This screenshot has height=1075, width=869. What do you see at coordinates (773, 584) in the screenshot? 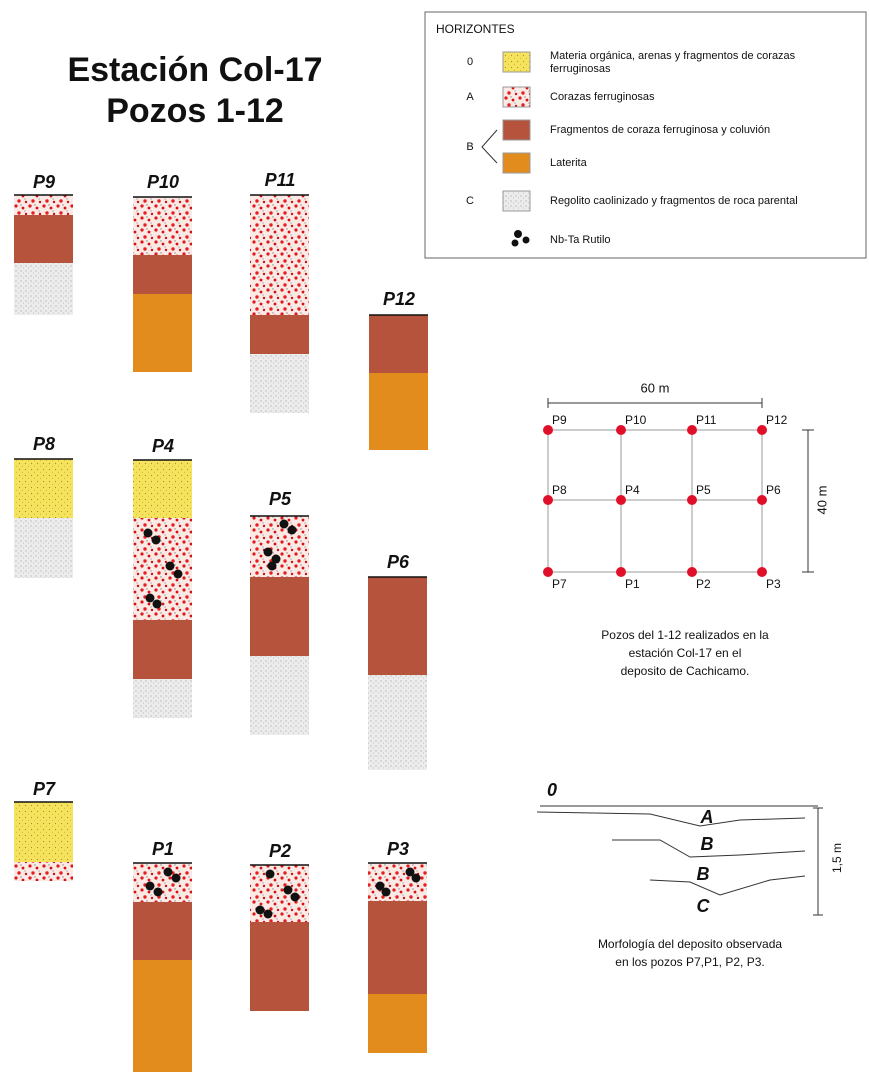
I see `point-label: P3` at bounding box center [773, 584].